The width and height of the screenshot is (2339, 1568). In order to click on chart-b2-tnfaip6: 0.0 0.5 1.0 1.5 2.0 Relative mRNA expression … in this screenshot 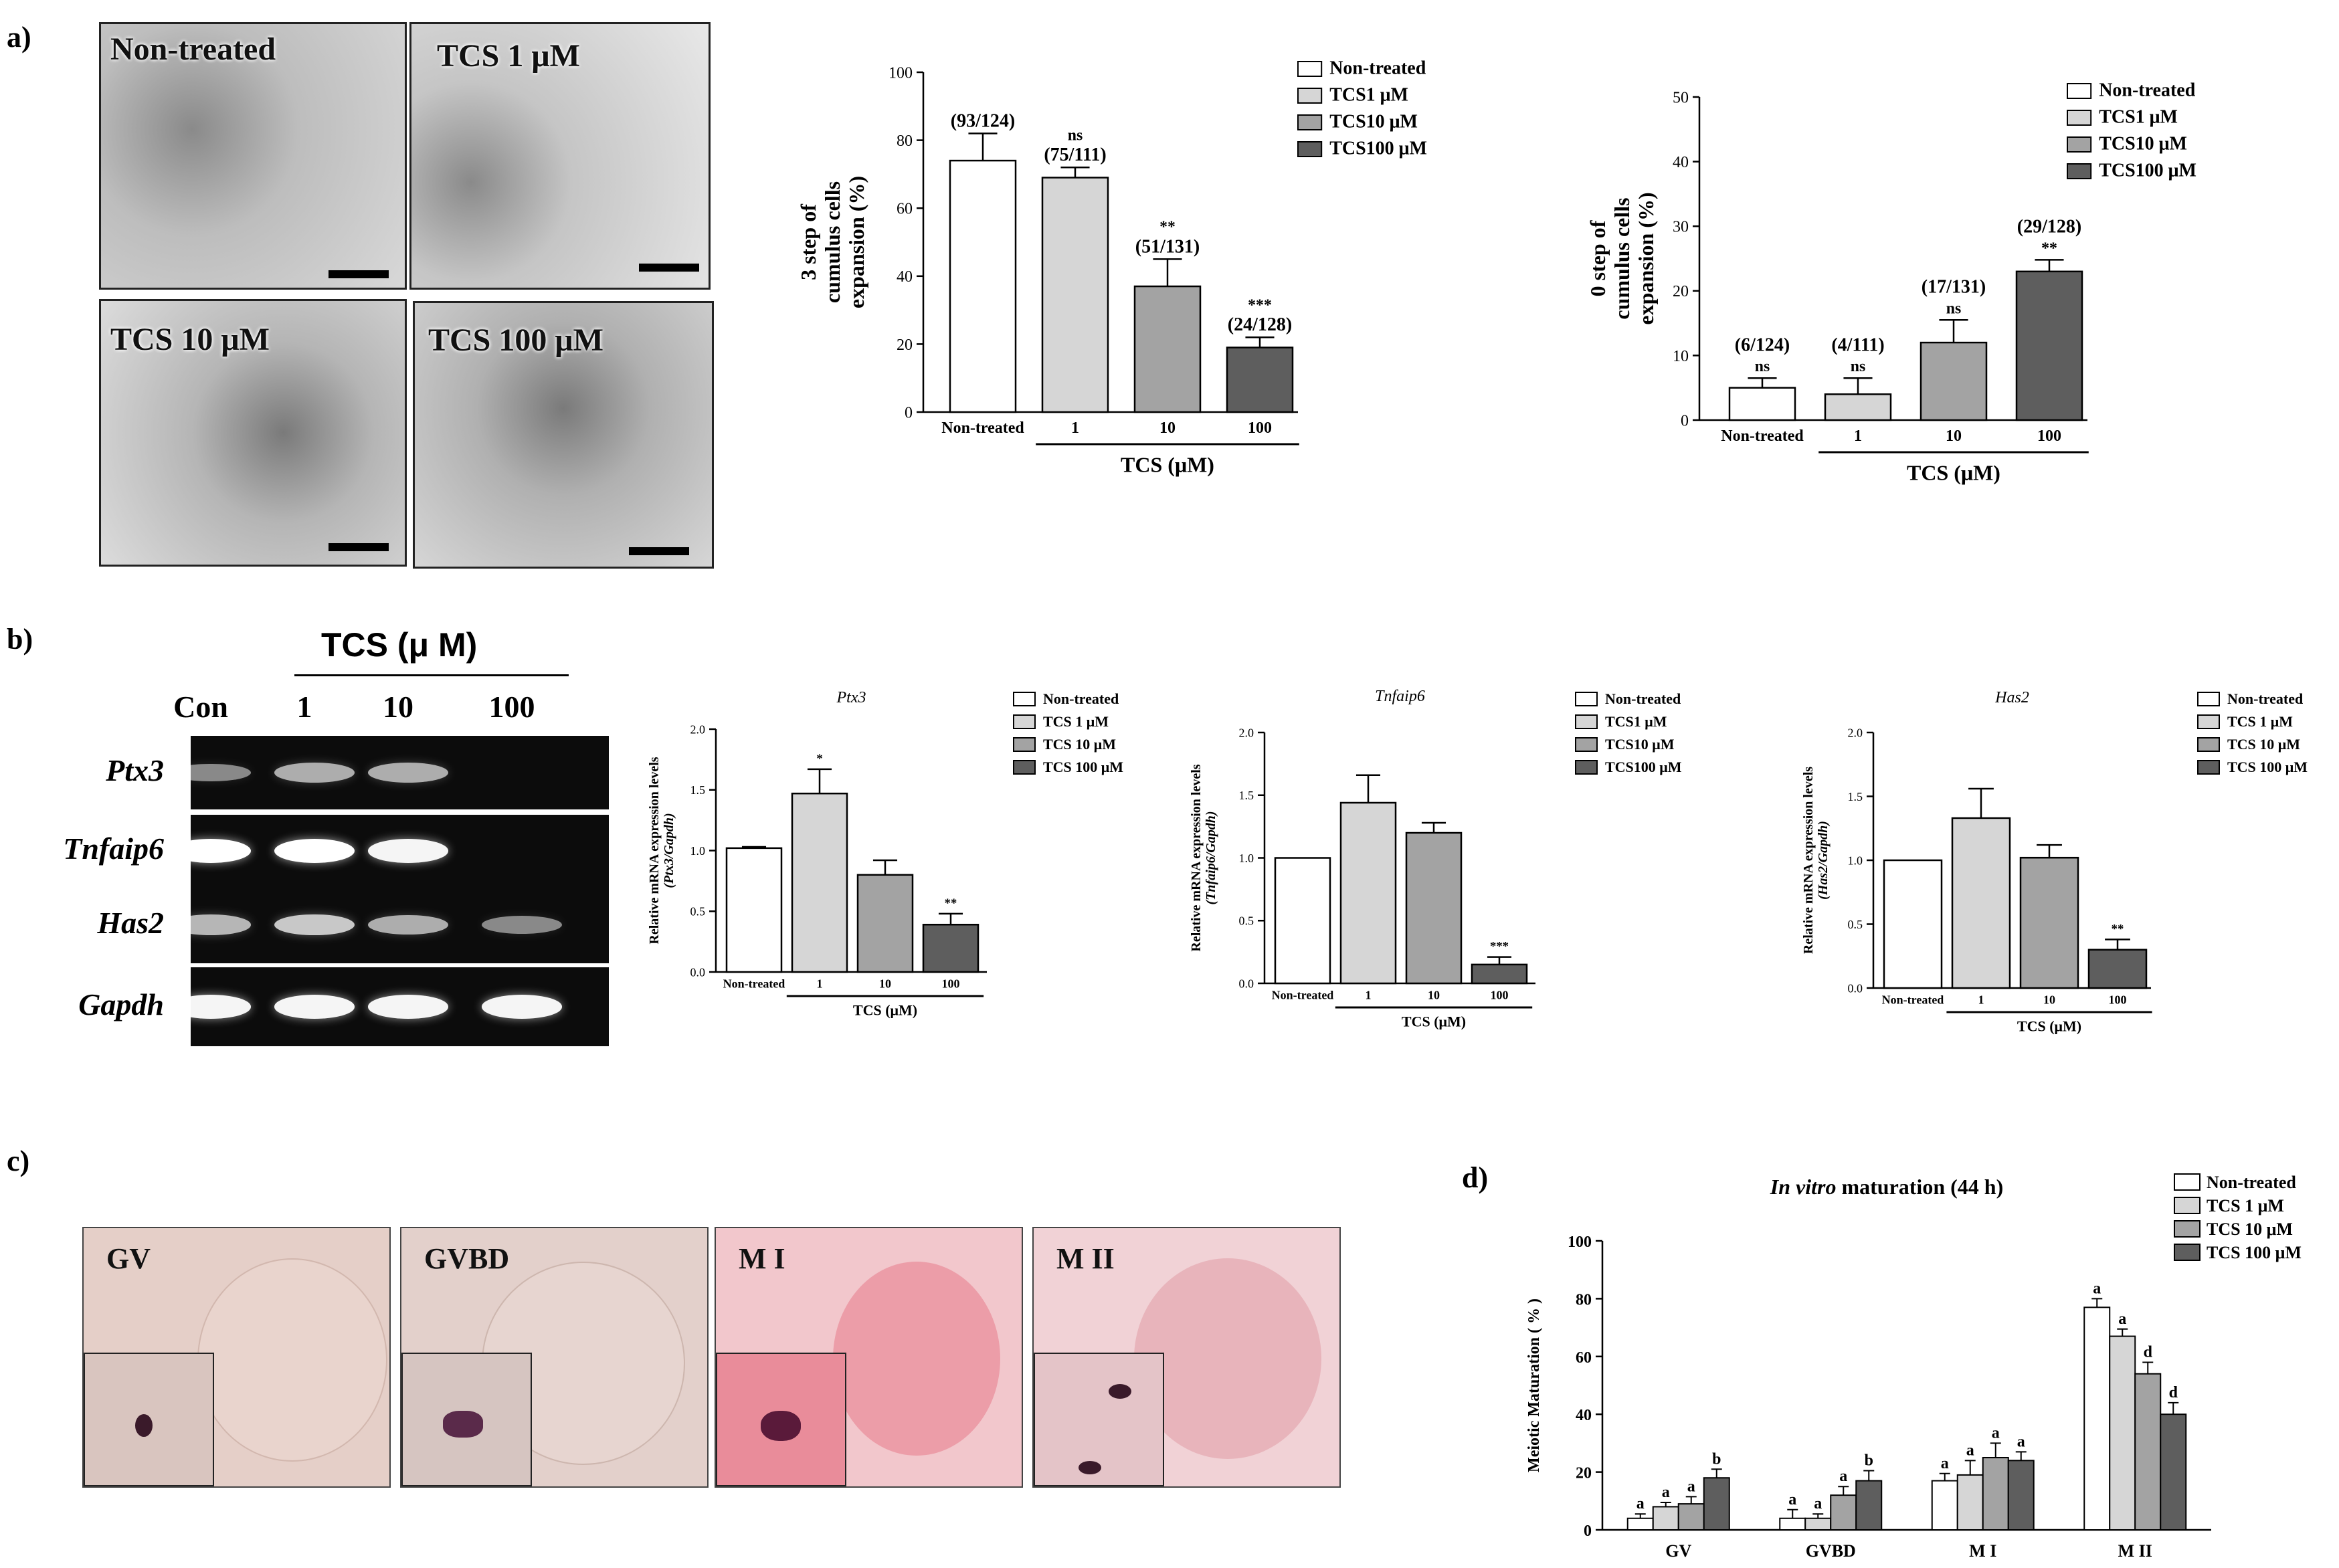, I will do `click(1435, 859)`.